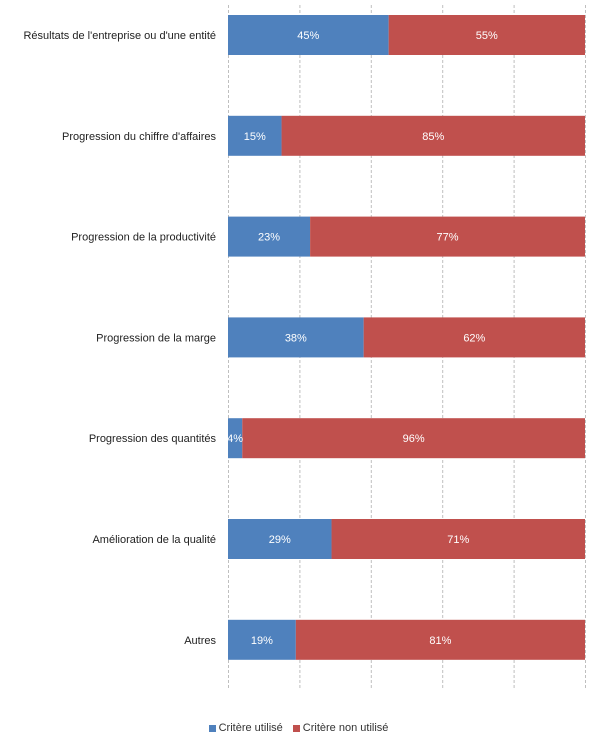 The image size is (597, 753). I want to click on data-label: 71%, so click(458, 540).